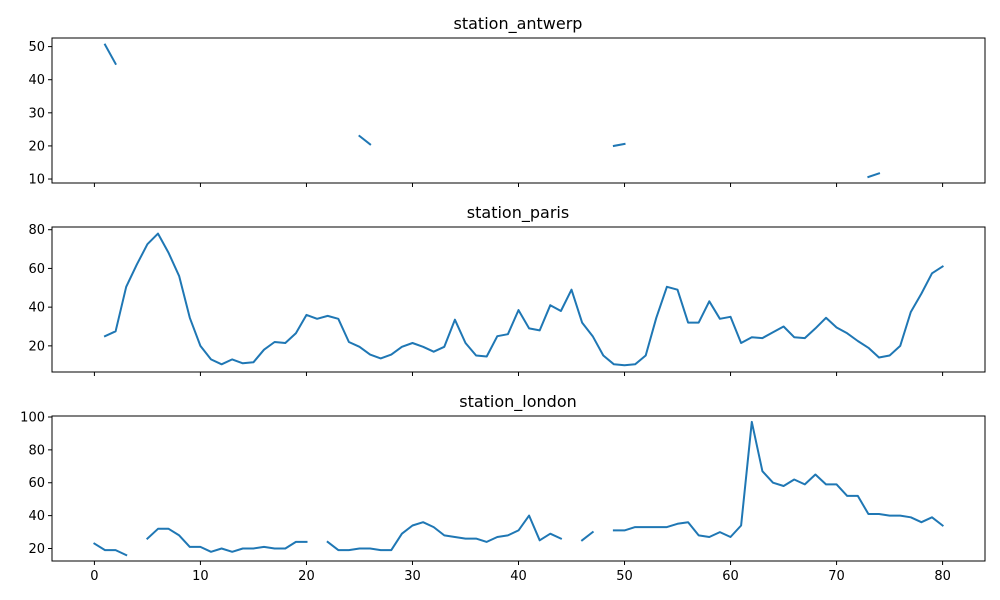  What do you see at coordinates (518, 24) in the screenshot?
I see `panel-title: station_antwerp` at bounding box center [518, 24].